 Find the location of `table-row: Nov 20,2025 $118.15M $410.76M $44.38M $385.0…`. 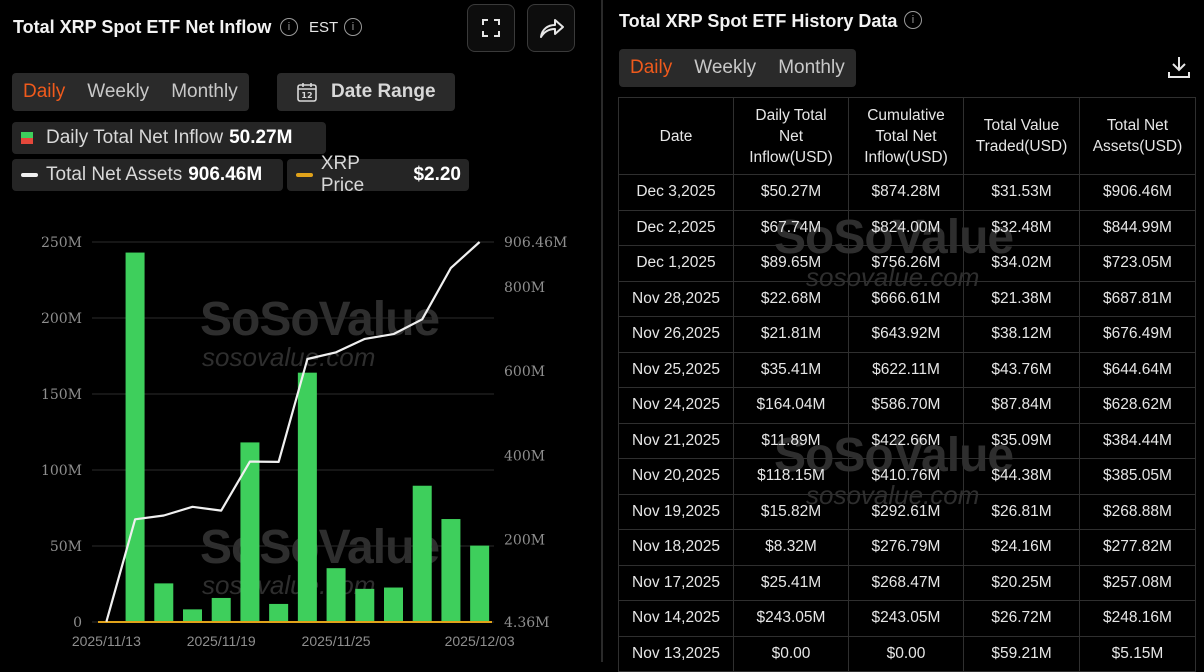

table-row: Nov 20,2025 $118.15M $410.76M $44.38M $385.0… is located at coordinates (907, 476).